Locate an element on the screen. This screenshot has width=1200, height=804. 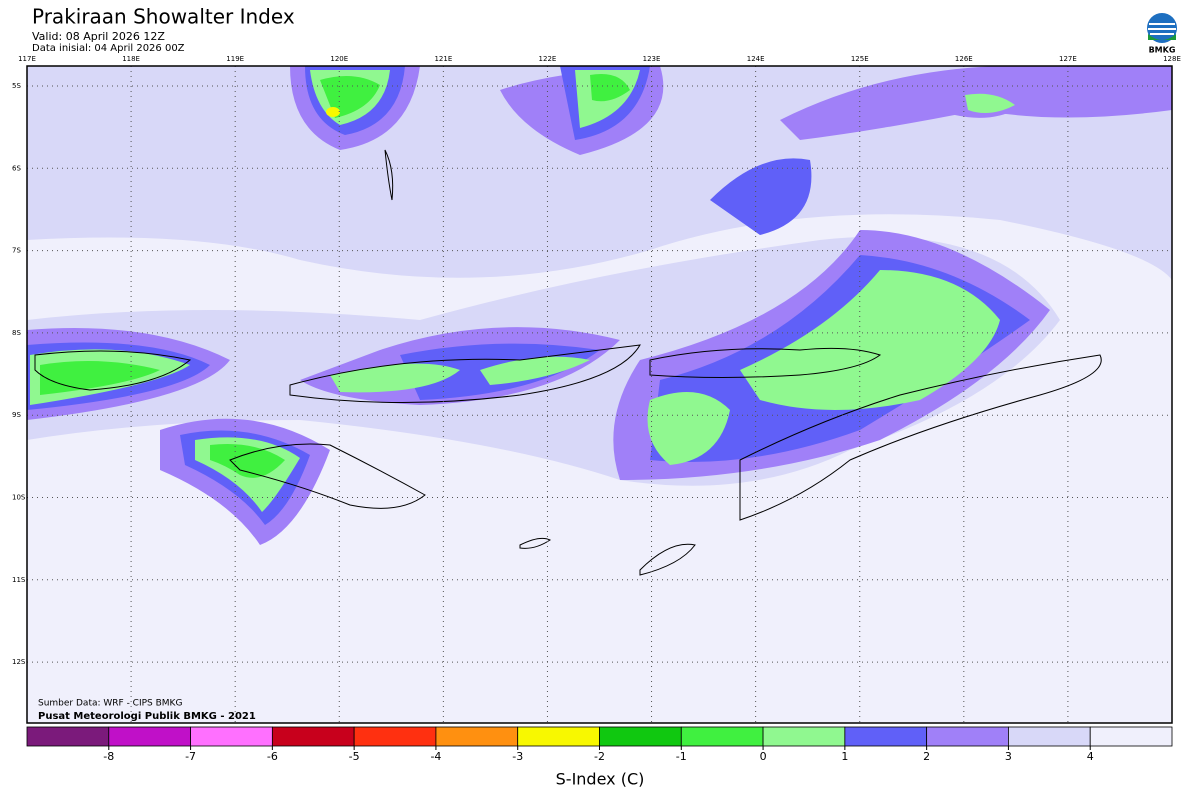
lon-label: 125E is located at coordinates (860, 59).